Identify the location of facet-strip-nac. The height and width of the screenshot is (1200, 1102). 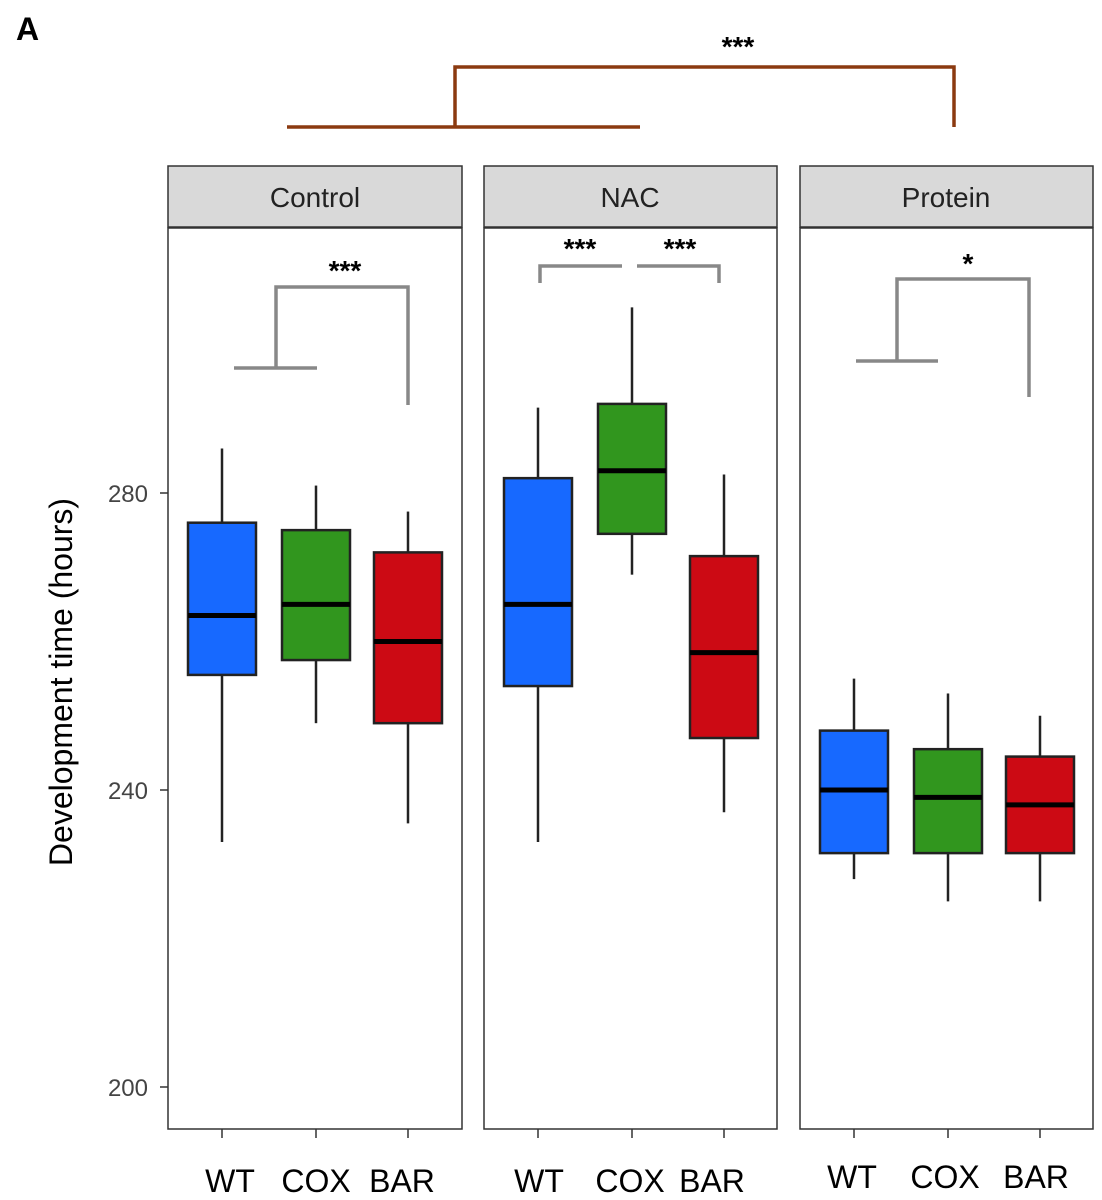
(630, 196).